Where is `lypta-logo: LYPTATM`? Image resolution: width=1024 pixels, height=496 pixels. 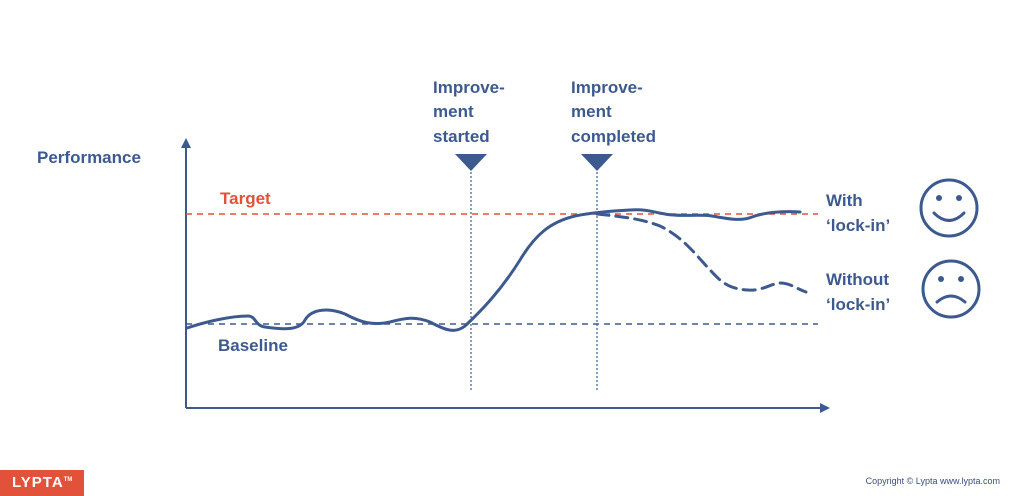
lypta-logo: LYPTATM is located at coordinates (42, 483).